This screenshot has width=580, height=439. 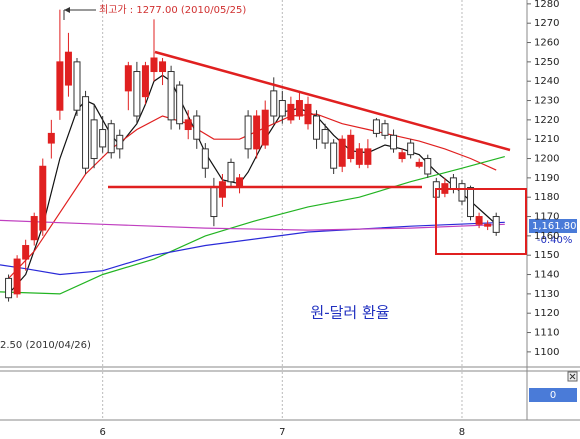 What do you see at coordinates (462, 432) in the screenshot?
I see `x-tick-label: 8` at bounding box center [462, 432].